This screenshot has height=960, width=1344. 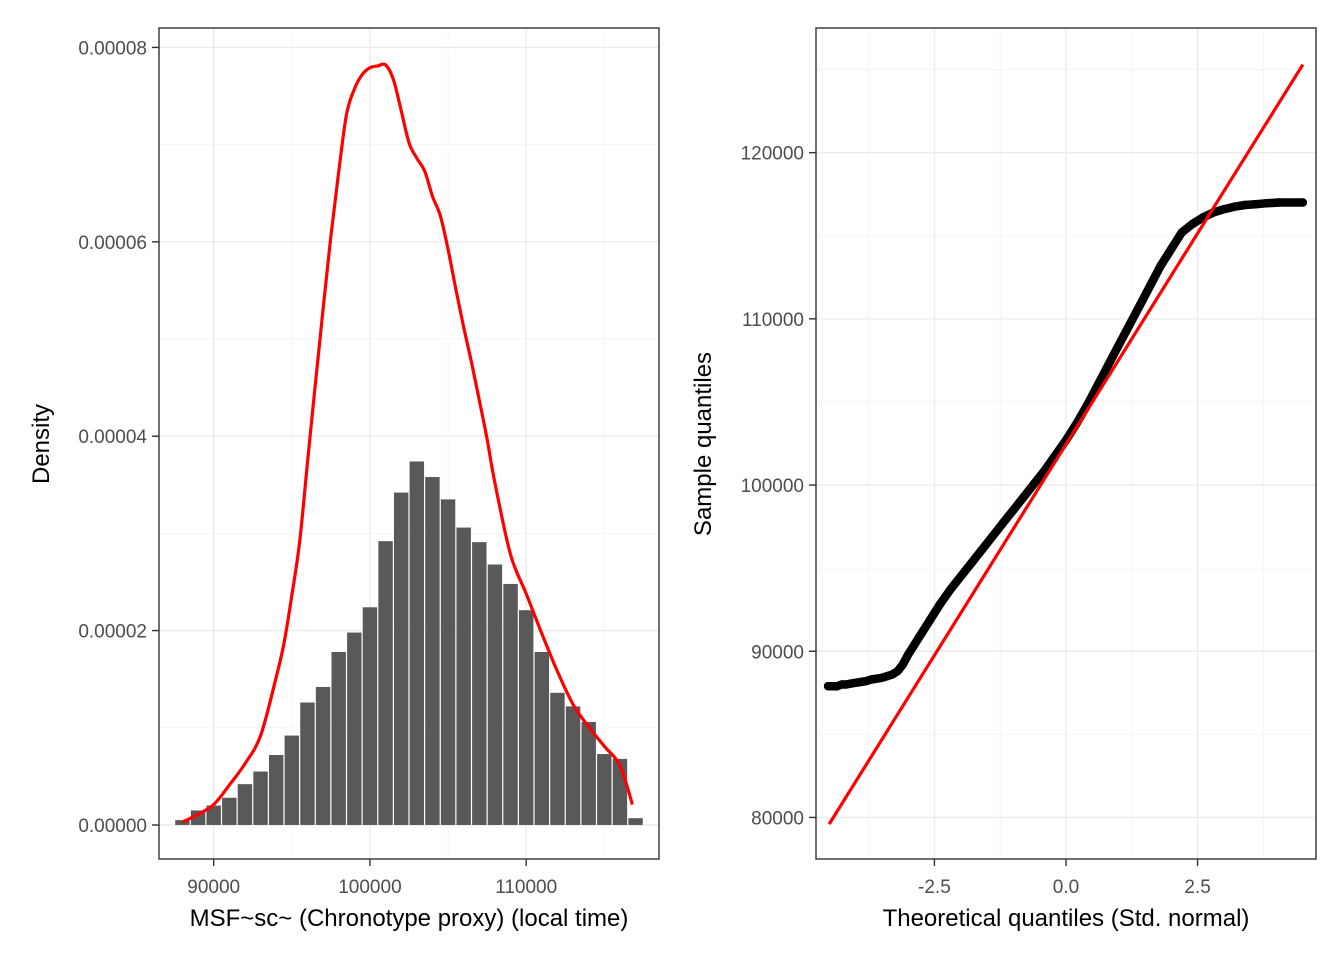 I want to click on histogram-y-tick-label: 0.00006, so click(x=112, y=243).